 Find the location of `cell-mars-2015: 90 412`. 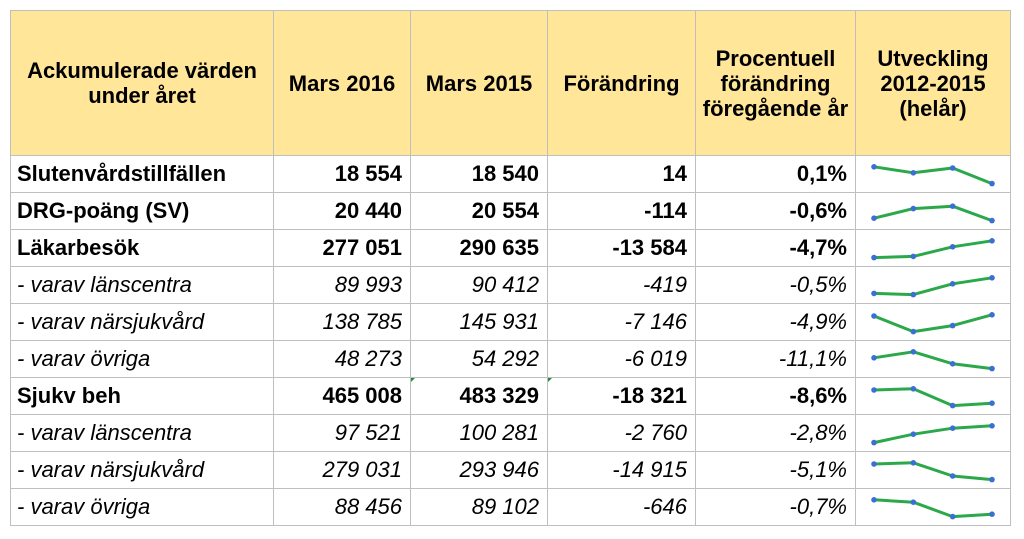

cell-mars-2015: 90 412 is located at coordinates (479, 285).